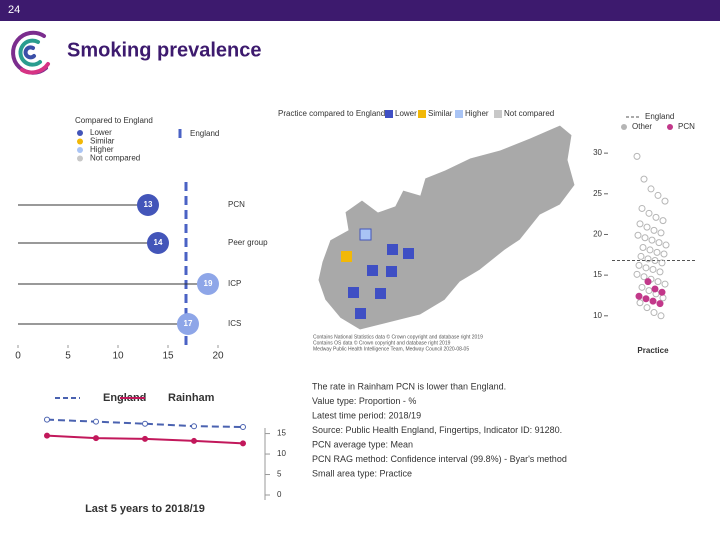 The image size is (720, 540). Describe the element at coordinates (446, 227) in the screenshot. I see `map-shape` at that location.